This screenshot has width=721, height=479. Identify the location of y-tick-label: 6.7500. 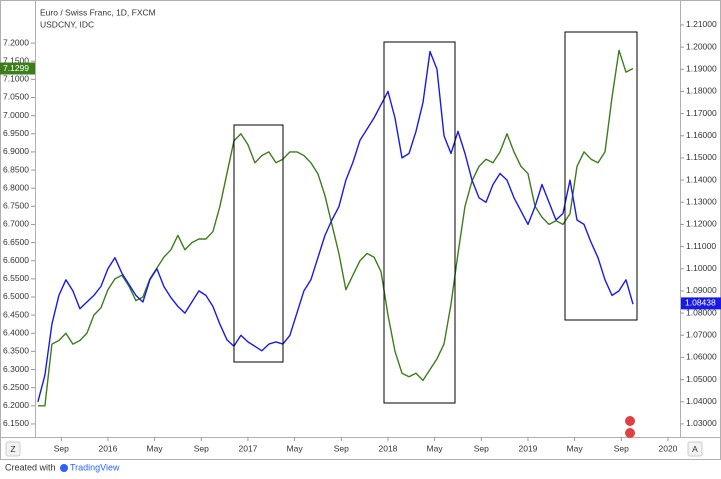
(16, 206).